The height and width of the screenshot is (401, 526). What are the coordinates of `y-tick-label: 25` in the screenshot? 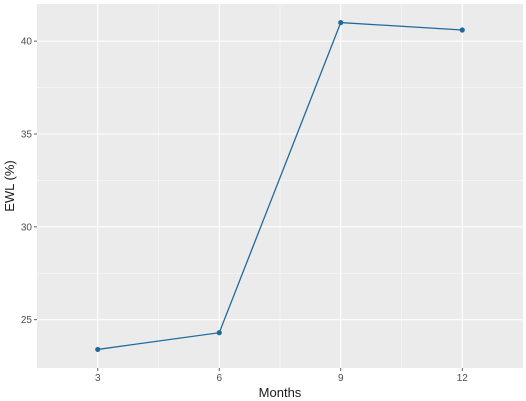 It's located at (27, 320).